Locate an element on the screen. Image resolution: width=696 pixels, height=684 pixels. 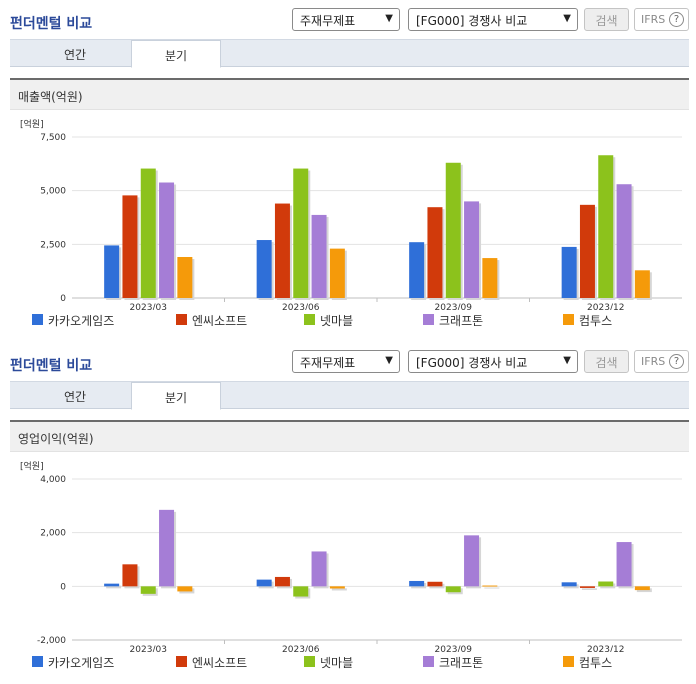
y-tick-label: 7,500 is located at coordinates (53, 138).